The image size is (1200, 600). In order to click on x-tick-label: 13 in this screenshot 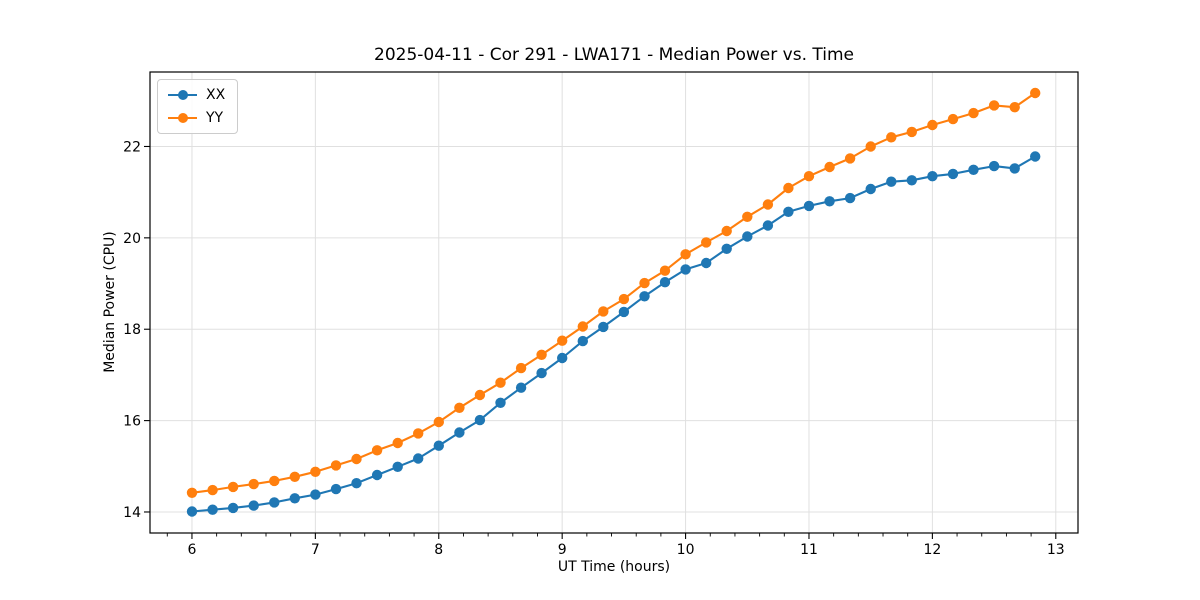, I will do `click(1056, 550)`.